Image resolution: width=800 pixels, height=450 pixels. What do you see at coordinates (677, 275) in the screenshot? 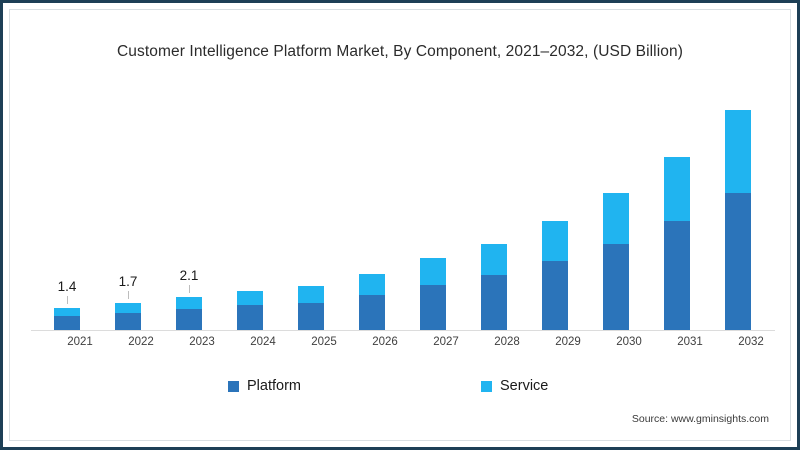
I see `bar-segment-platform-2031` at bounding box center [677, 275].